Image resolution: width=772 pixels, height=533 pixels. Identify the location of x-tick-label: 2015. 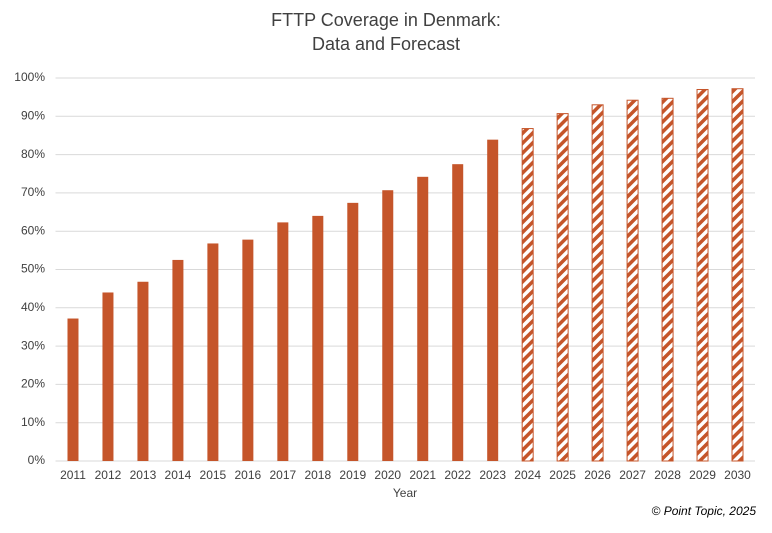
(213, 475).